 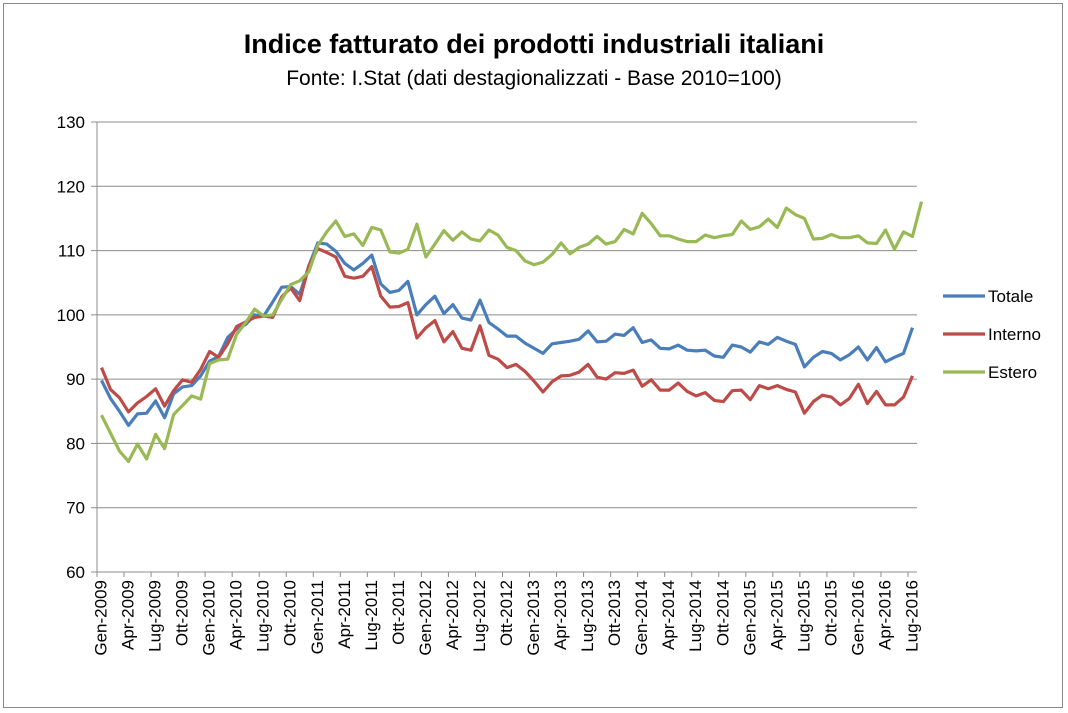 I want to click on y-tick-label: 60, so click(x=75, y=572).